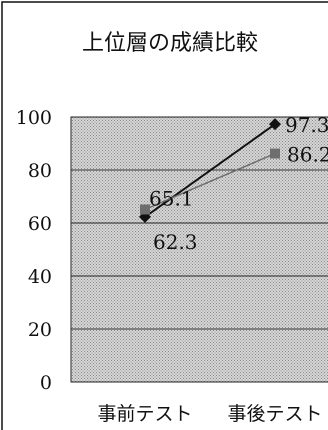  Describe the element at coordinates (306, 125) in the screenshot. I see `data-label: 97.3` at that location.